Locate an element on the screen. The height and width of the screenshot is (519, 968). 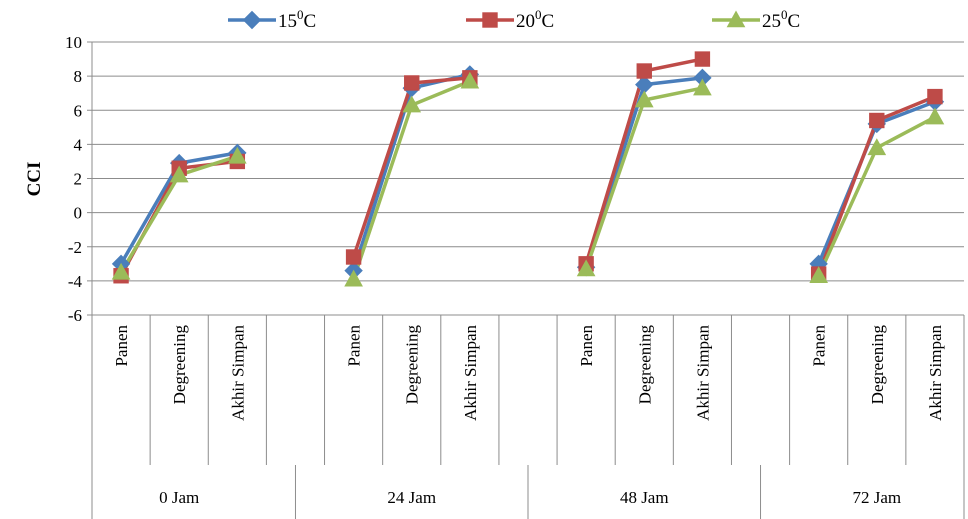
legend: 150C 200C 250C is located at coordinates (514, 19).